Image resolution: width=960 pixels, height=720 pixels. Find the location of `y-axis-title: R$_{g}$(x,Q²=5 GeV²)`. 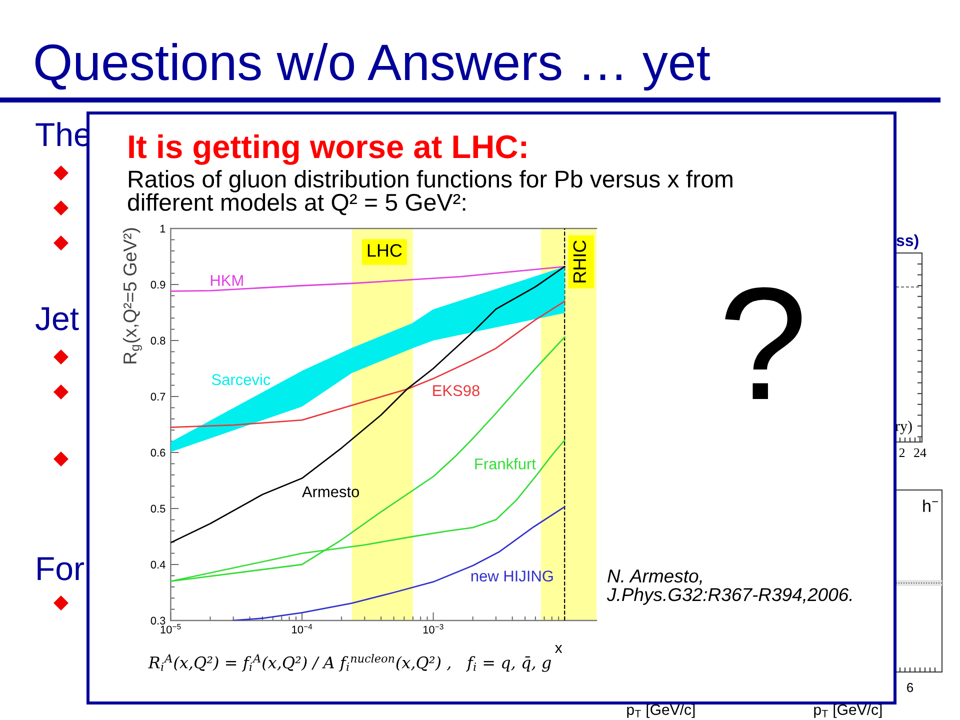

y-axis-title: R$_{g}$(x,Q²=5 GeV²) is located at coordinates (132, 296).